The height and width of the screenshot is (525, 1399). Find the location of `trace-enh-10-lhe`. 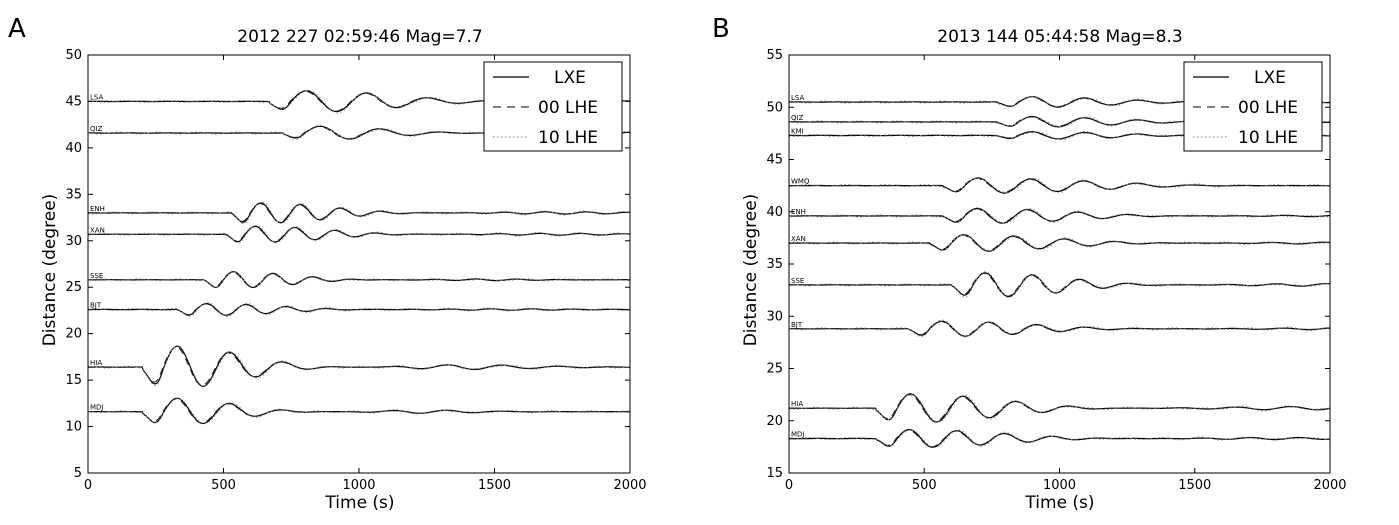

trace-enh-10-lhe is located at coordinates (1059, 216).